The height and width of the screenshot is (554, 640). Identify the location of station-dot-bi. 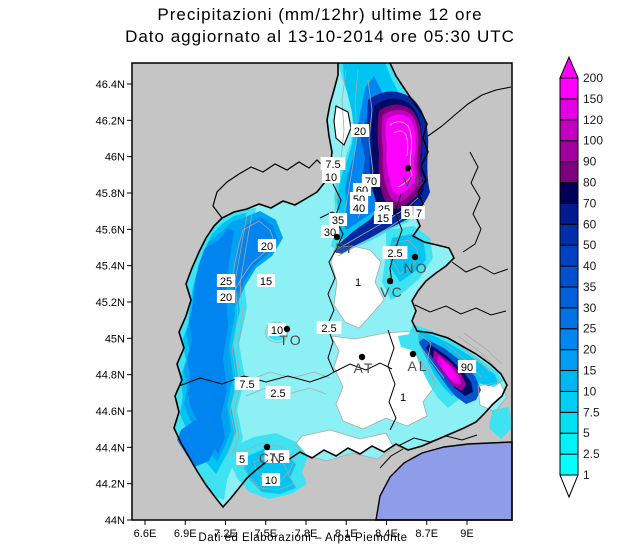
(337, 237).